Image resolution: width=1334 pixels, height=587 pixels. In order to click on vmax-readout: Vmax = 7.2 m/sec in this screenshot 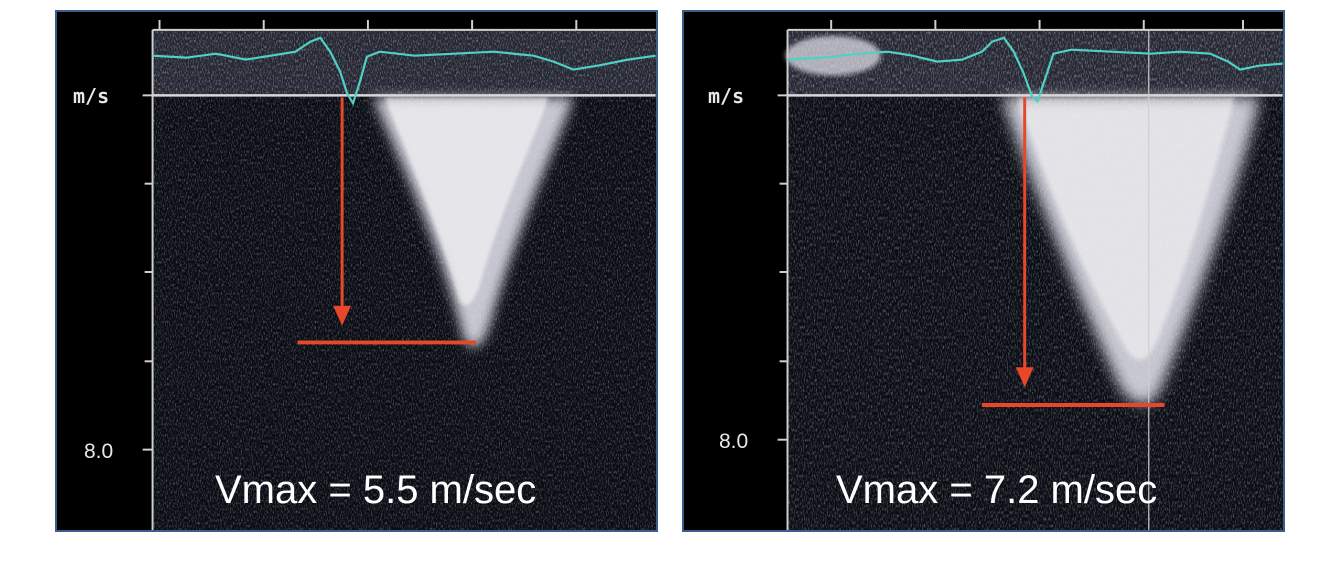, I will do `click(997, 490)`.